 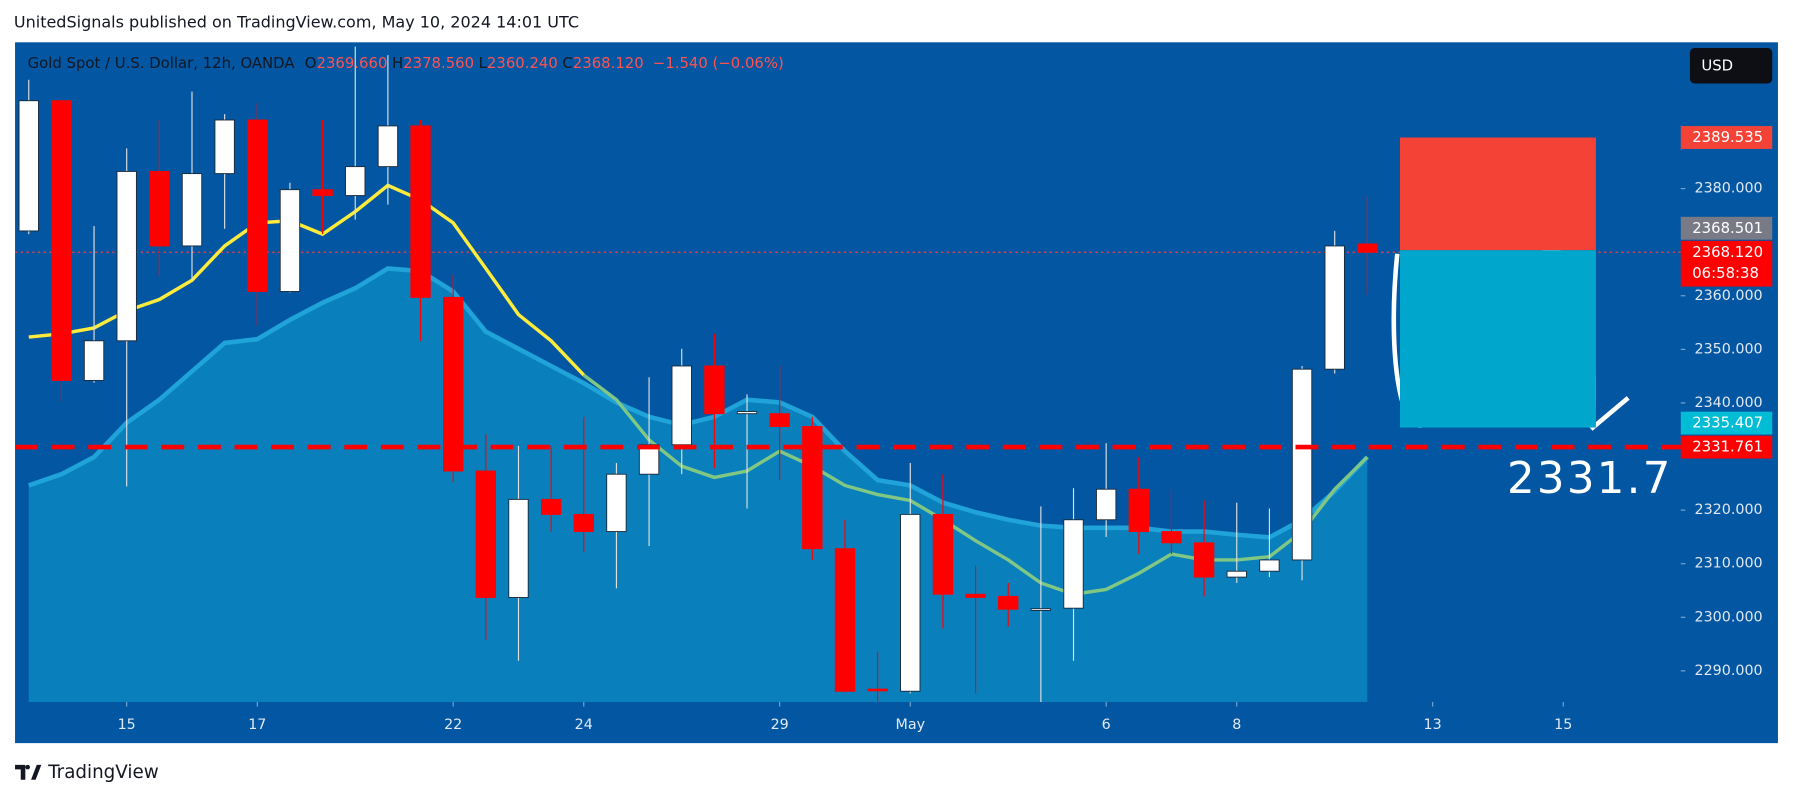 What do you see at coordinates (103, 772) in the screenshot?
I see `brand: TradingView` at bounding box center [103, 772].